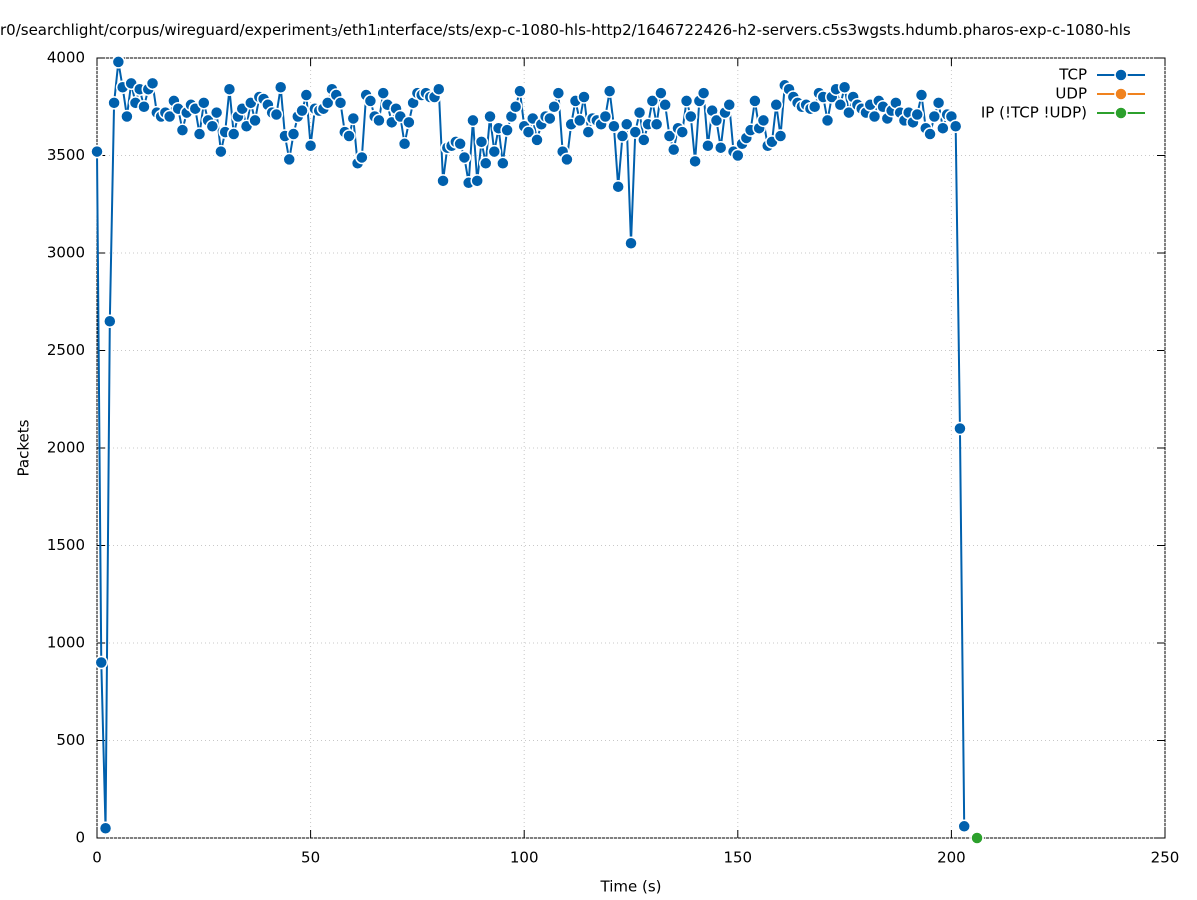  I want to click on x-tick-label: 100, so click(524, 858).